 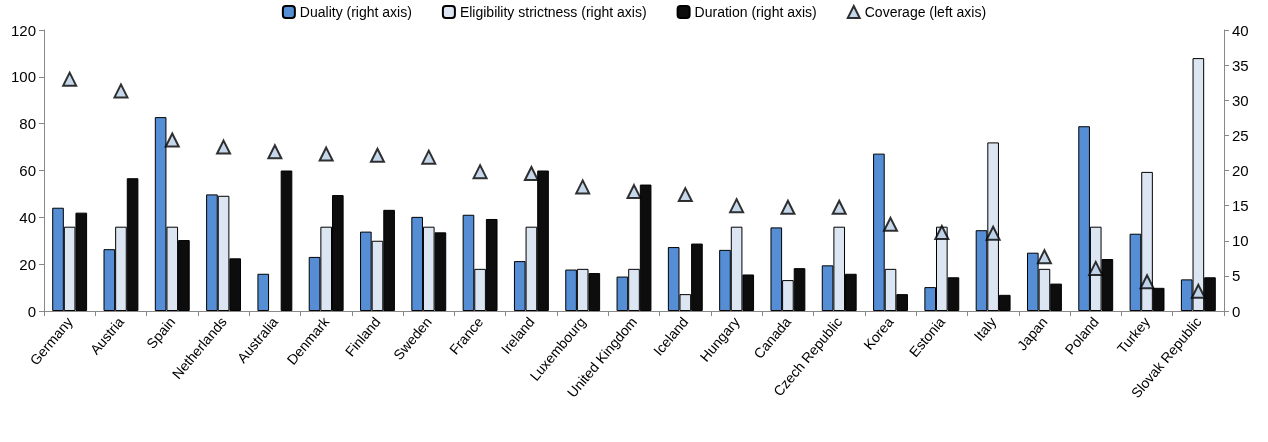 I want to click on y-tick-label: 40, so click(x=27, y=217).